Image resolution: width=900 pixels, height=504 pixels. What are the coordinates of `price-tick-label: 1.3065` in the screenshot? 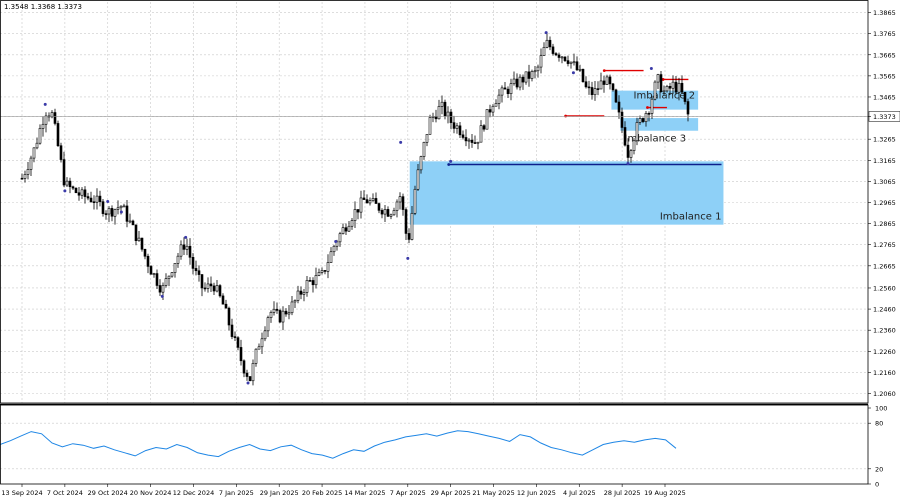 It's located at (884, 182).